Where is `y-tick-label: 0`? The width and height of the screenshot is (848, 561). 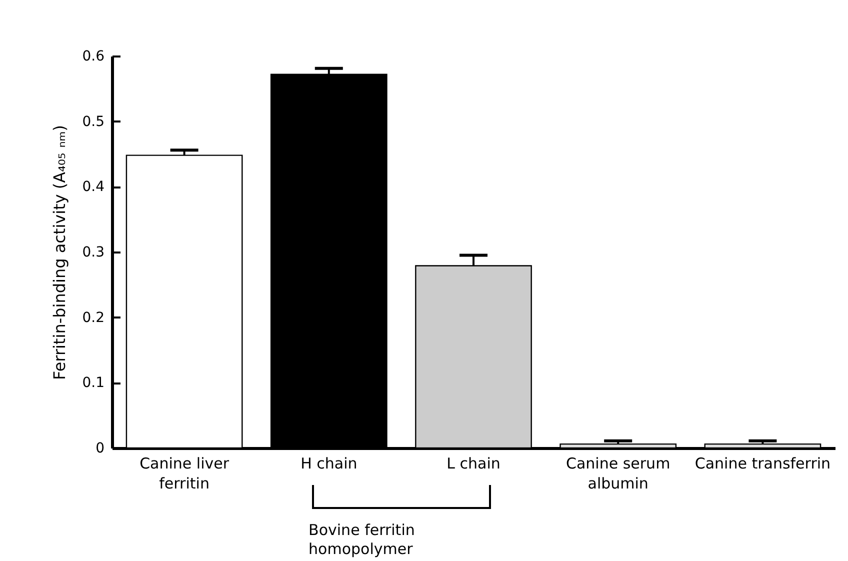 y-tick-label: 0 is located at coordinates (100, 448).